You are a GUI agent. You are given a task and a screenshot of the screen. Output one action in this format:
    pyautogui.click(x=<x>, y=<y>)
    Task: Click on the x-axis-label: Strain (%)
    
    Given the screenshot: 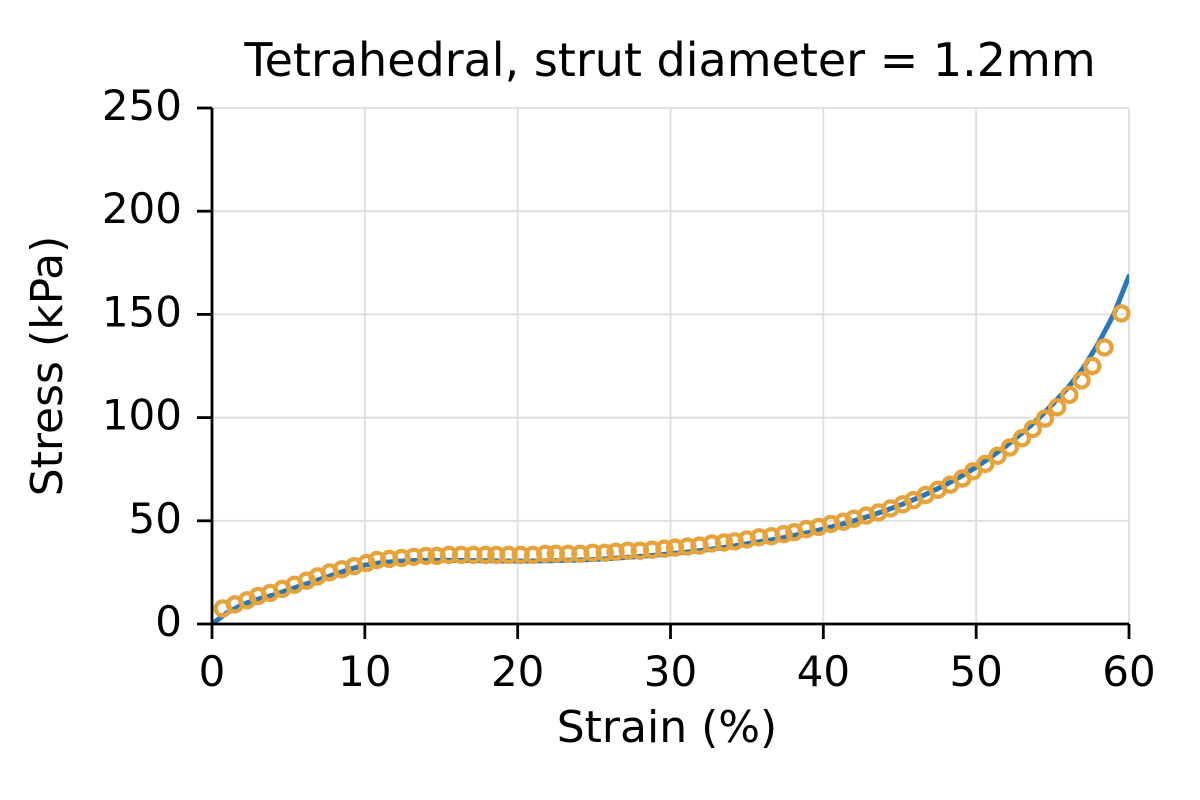 What is the action you would take?
    pyautogui.click(x=667, y=727)
    